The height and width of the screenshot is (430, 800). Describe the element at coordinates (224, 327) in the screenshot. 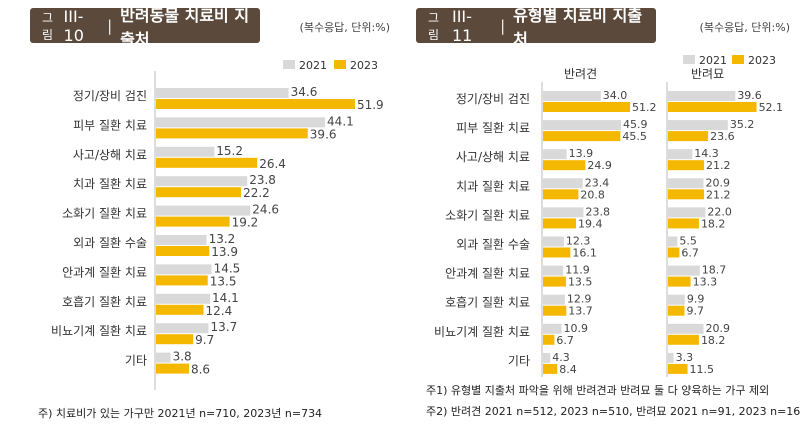

I see `data-label-2021: 13.7` at that location.